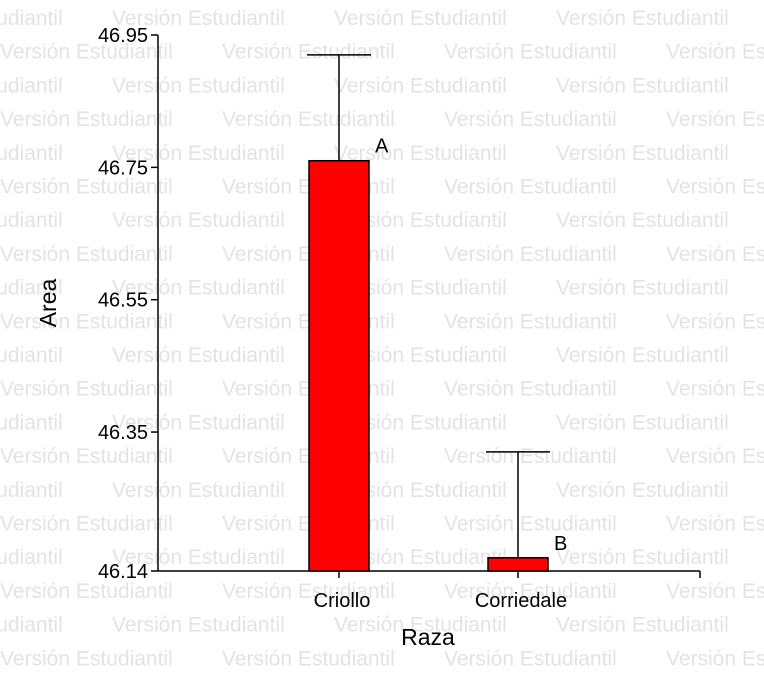  Describe the element at coordinates (123, 36) in the screenshot. I see `y-tick-label: 46.95` at that location.